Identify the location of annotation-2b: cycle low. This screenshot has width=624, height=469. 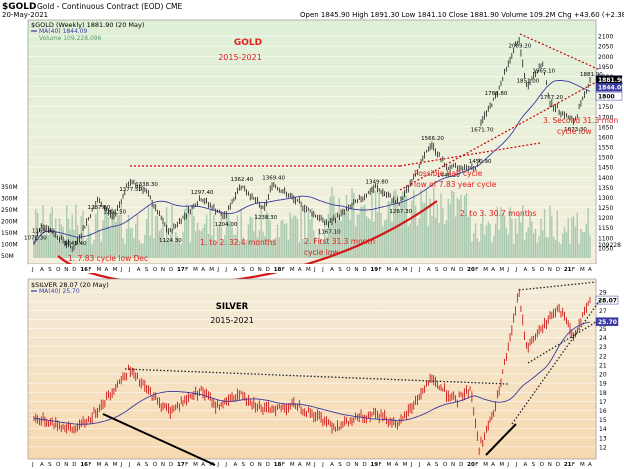
(321, 252).